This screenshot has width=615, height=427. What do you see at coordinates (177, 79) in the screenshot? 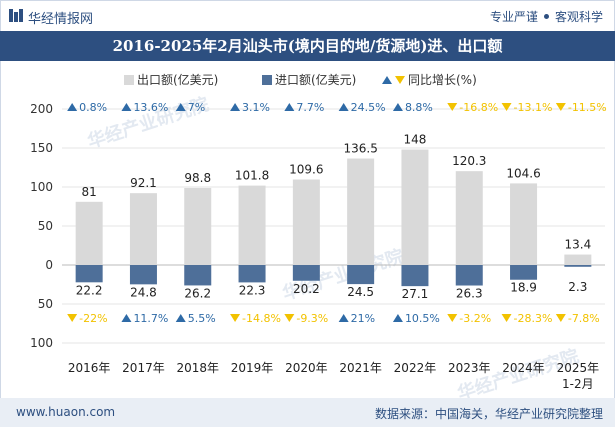
I see `legend-export-label: 出口额(亿美元)` at bounding box center [177, 79].